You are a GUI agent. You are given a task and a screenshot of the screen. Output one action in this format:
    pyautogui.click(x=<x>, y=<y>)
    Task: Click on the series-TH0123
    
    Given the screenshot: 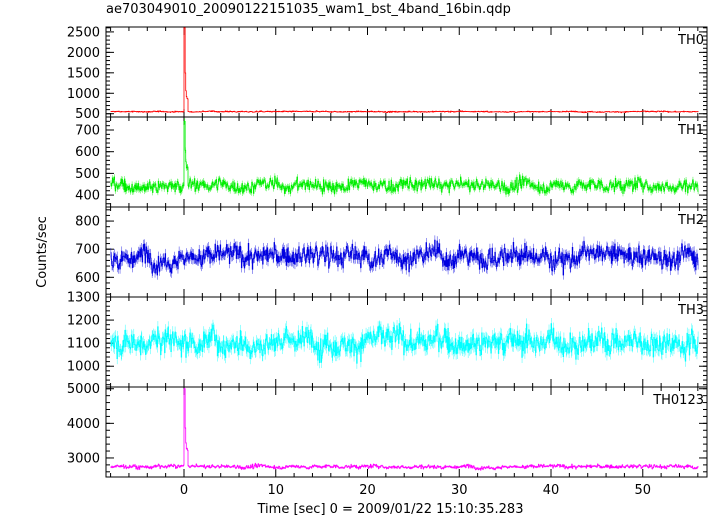 What is the action you would take?
    pyautogui.click(x=404, y=429)
    